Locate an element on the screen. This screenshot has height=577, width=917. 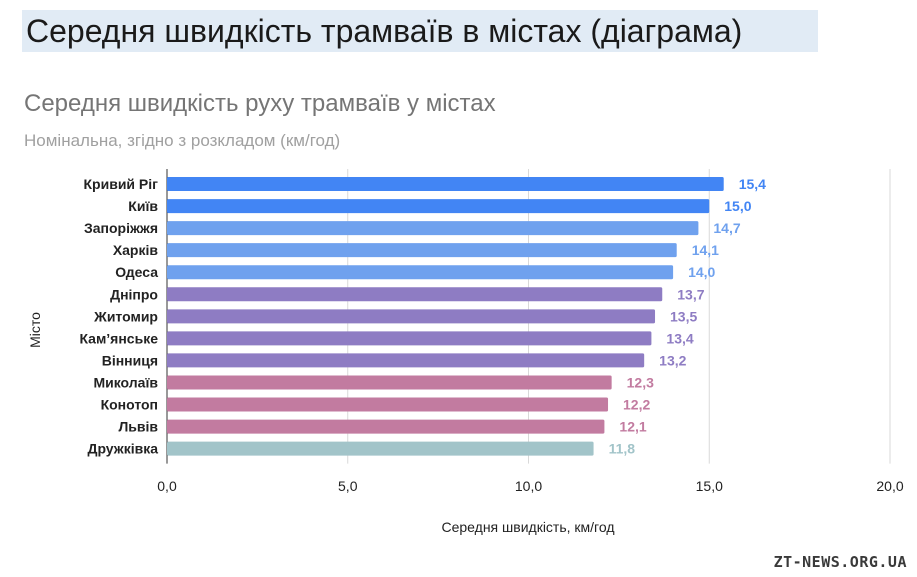
x-tick-label: 20,0 is located at coordinates (889, 486).